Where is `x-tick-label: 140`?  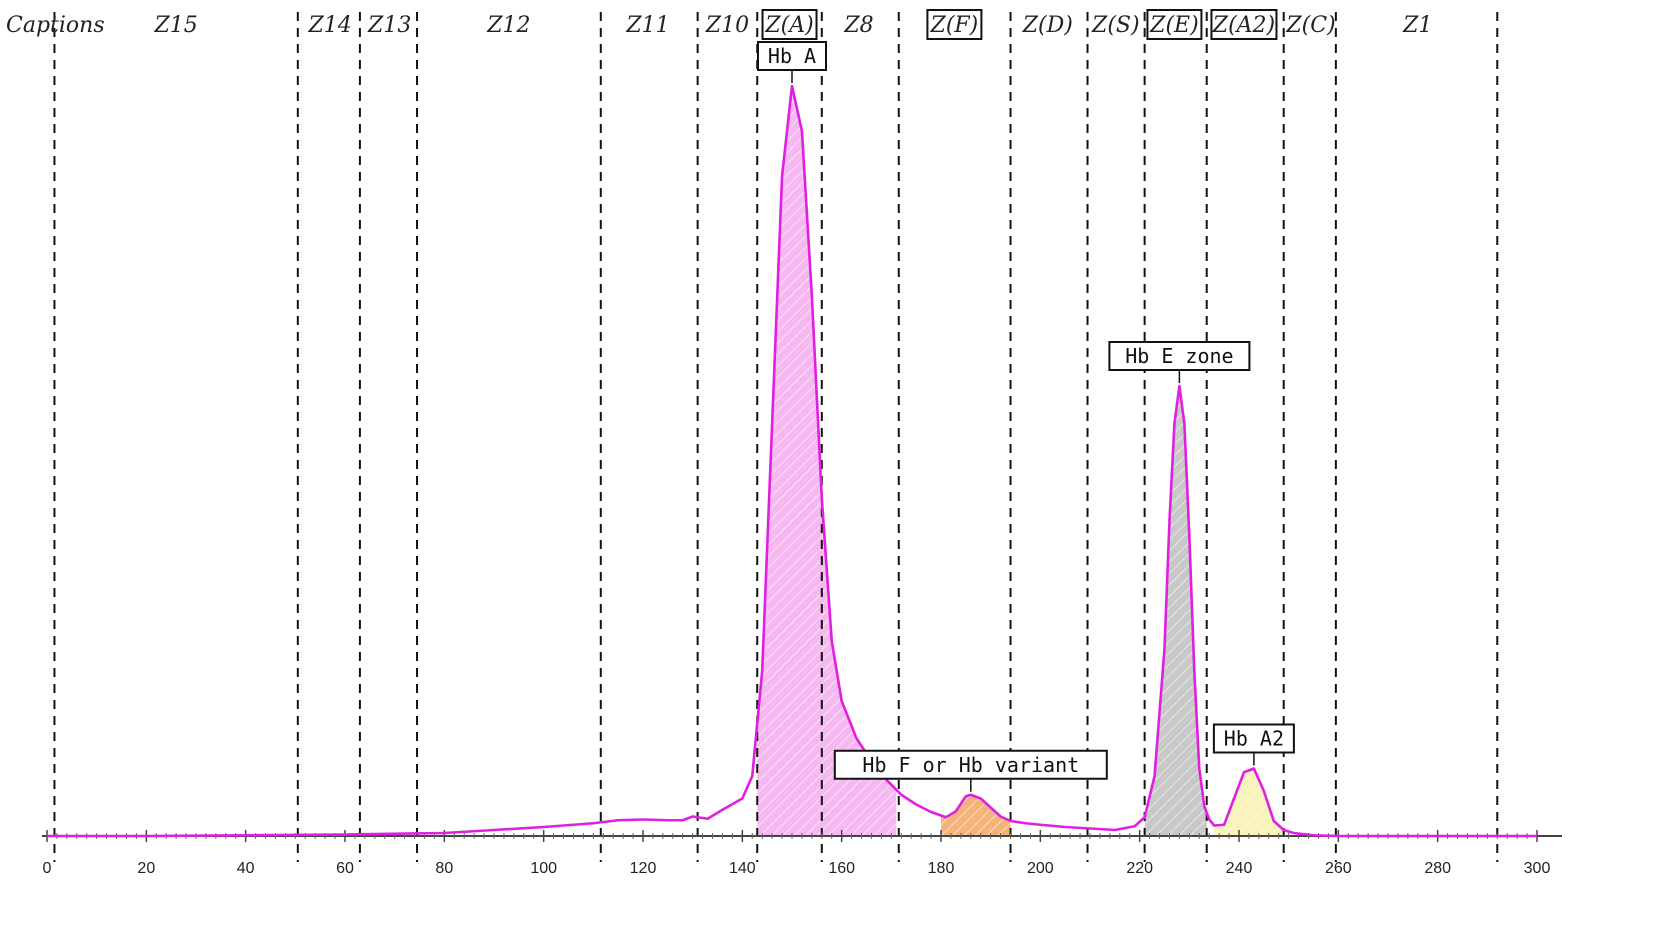 x-tick-label: 140 is located at coordinates (742, 868).